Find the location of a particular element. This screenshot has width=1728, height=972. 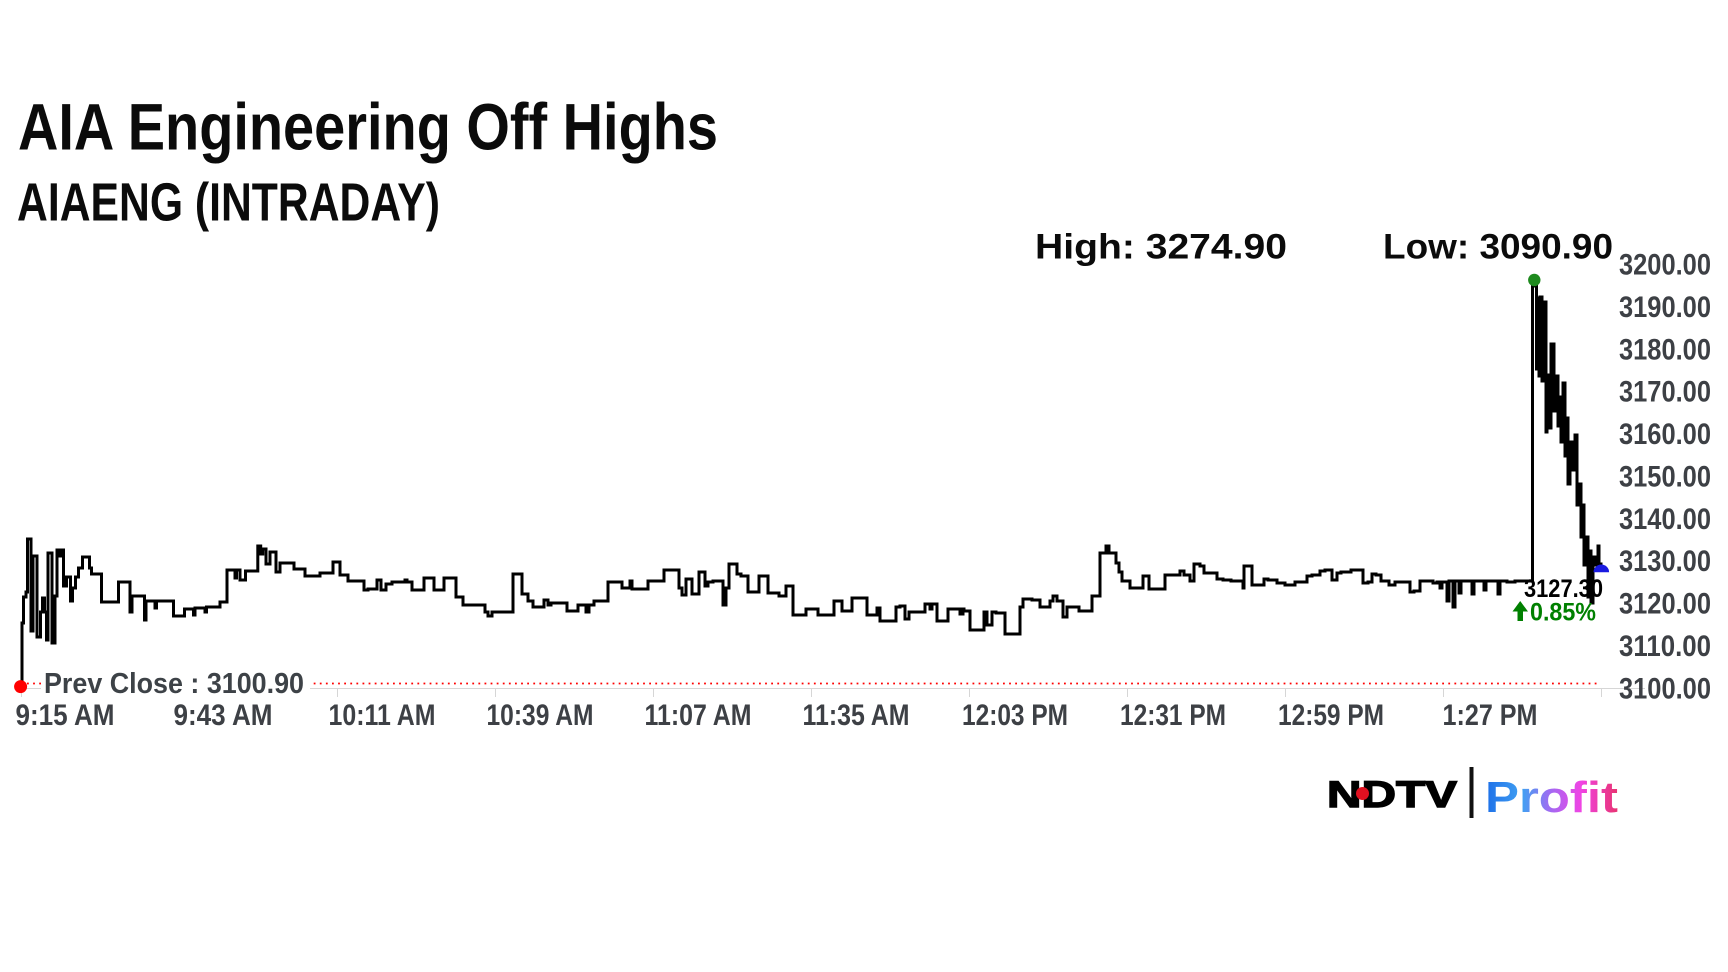

svg-text: 3140.00 is located at coordinates (1665, 519).